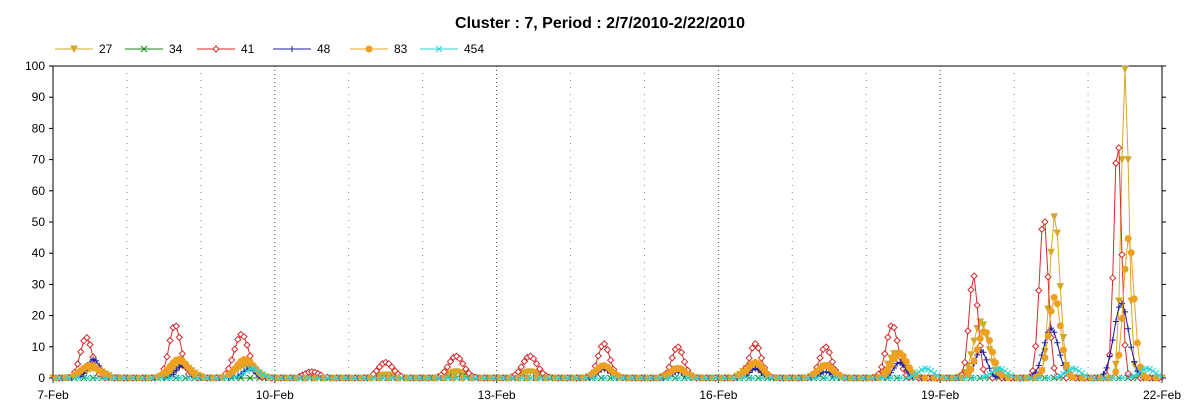 The width and height of the screenshot is (1200, 420). Describe the element at coordinates (497, 395) in the screenshot. I see `x-tick-label: 13-Feb` at that location.